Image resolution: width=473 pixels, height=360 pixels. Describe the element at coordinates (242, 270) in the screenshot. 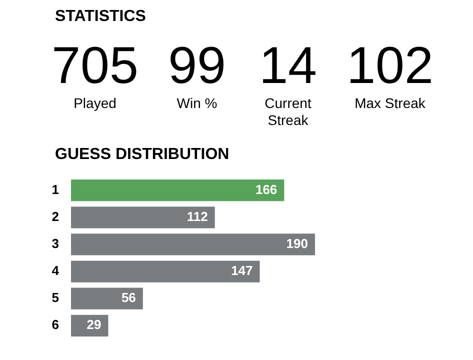

I see `data-label: 147` at that location.